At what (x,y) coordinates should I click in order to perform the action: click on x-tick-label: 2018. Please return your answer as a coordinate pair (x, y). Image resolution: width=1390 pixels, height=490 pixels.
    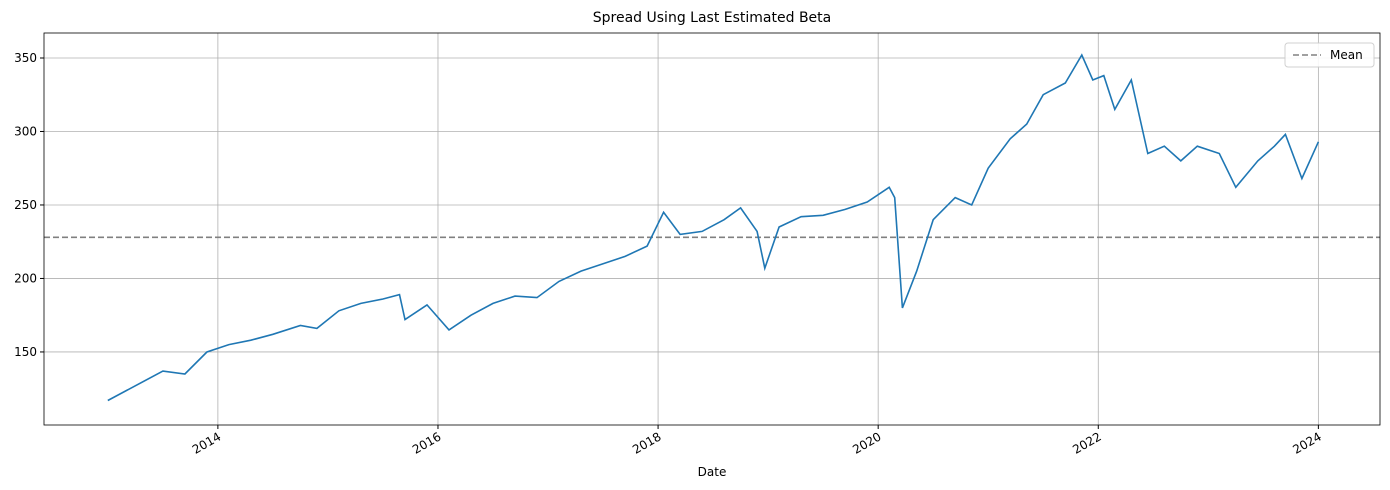
    Looking at the image, I should click on (646, 442).